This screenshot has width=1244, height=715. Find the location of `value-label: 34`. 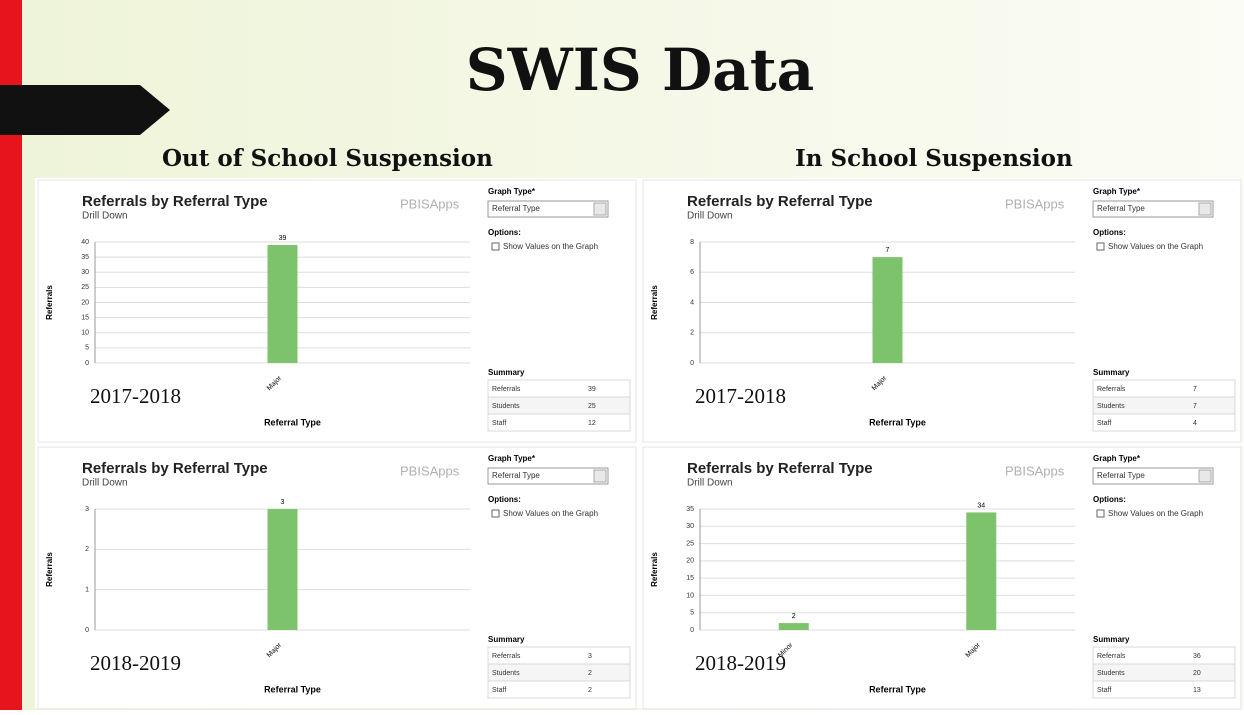

value-label: 34 is located at coordinates (981, 505).